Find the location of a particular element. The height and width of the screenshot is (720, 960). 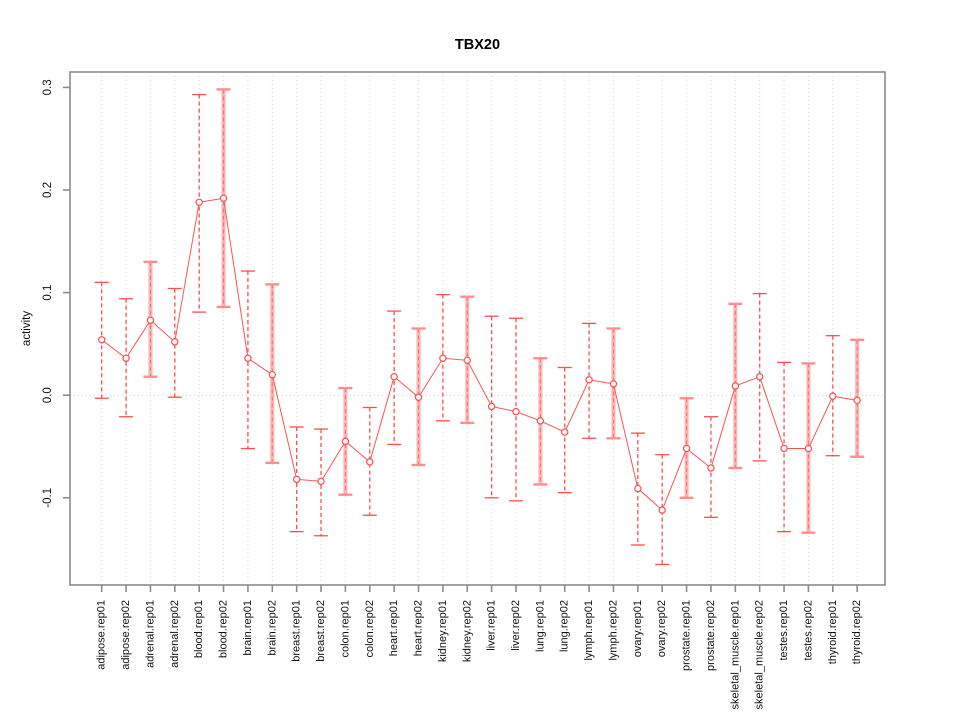

x-tick-label: prostate.rep01 is located at coordinates (687, 635).